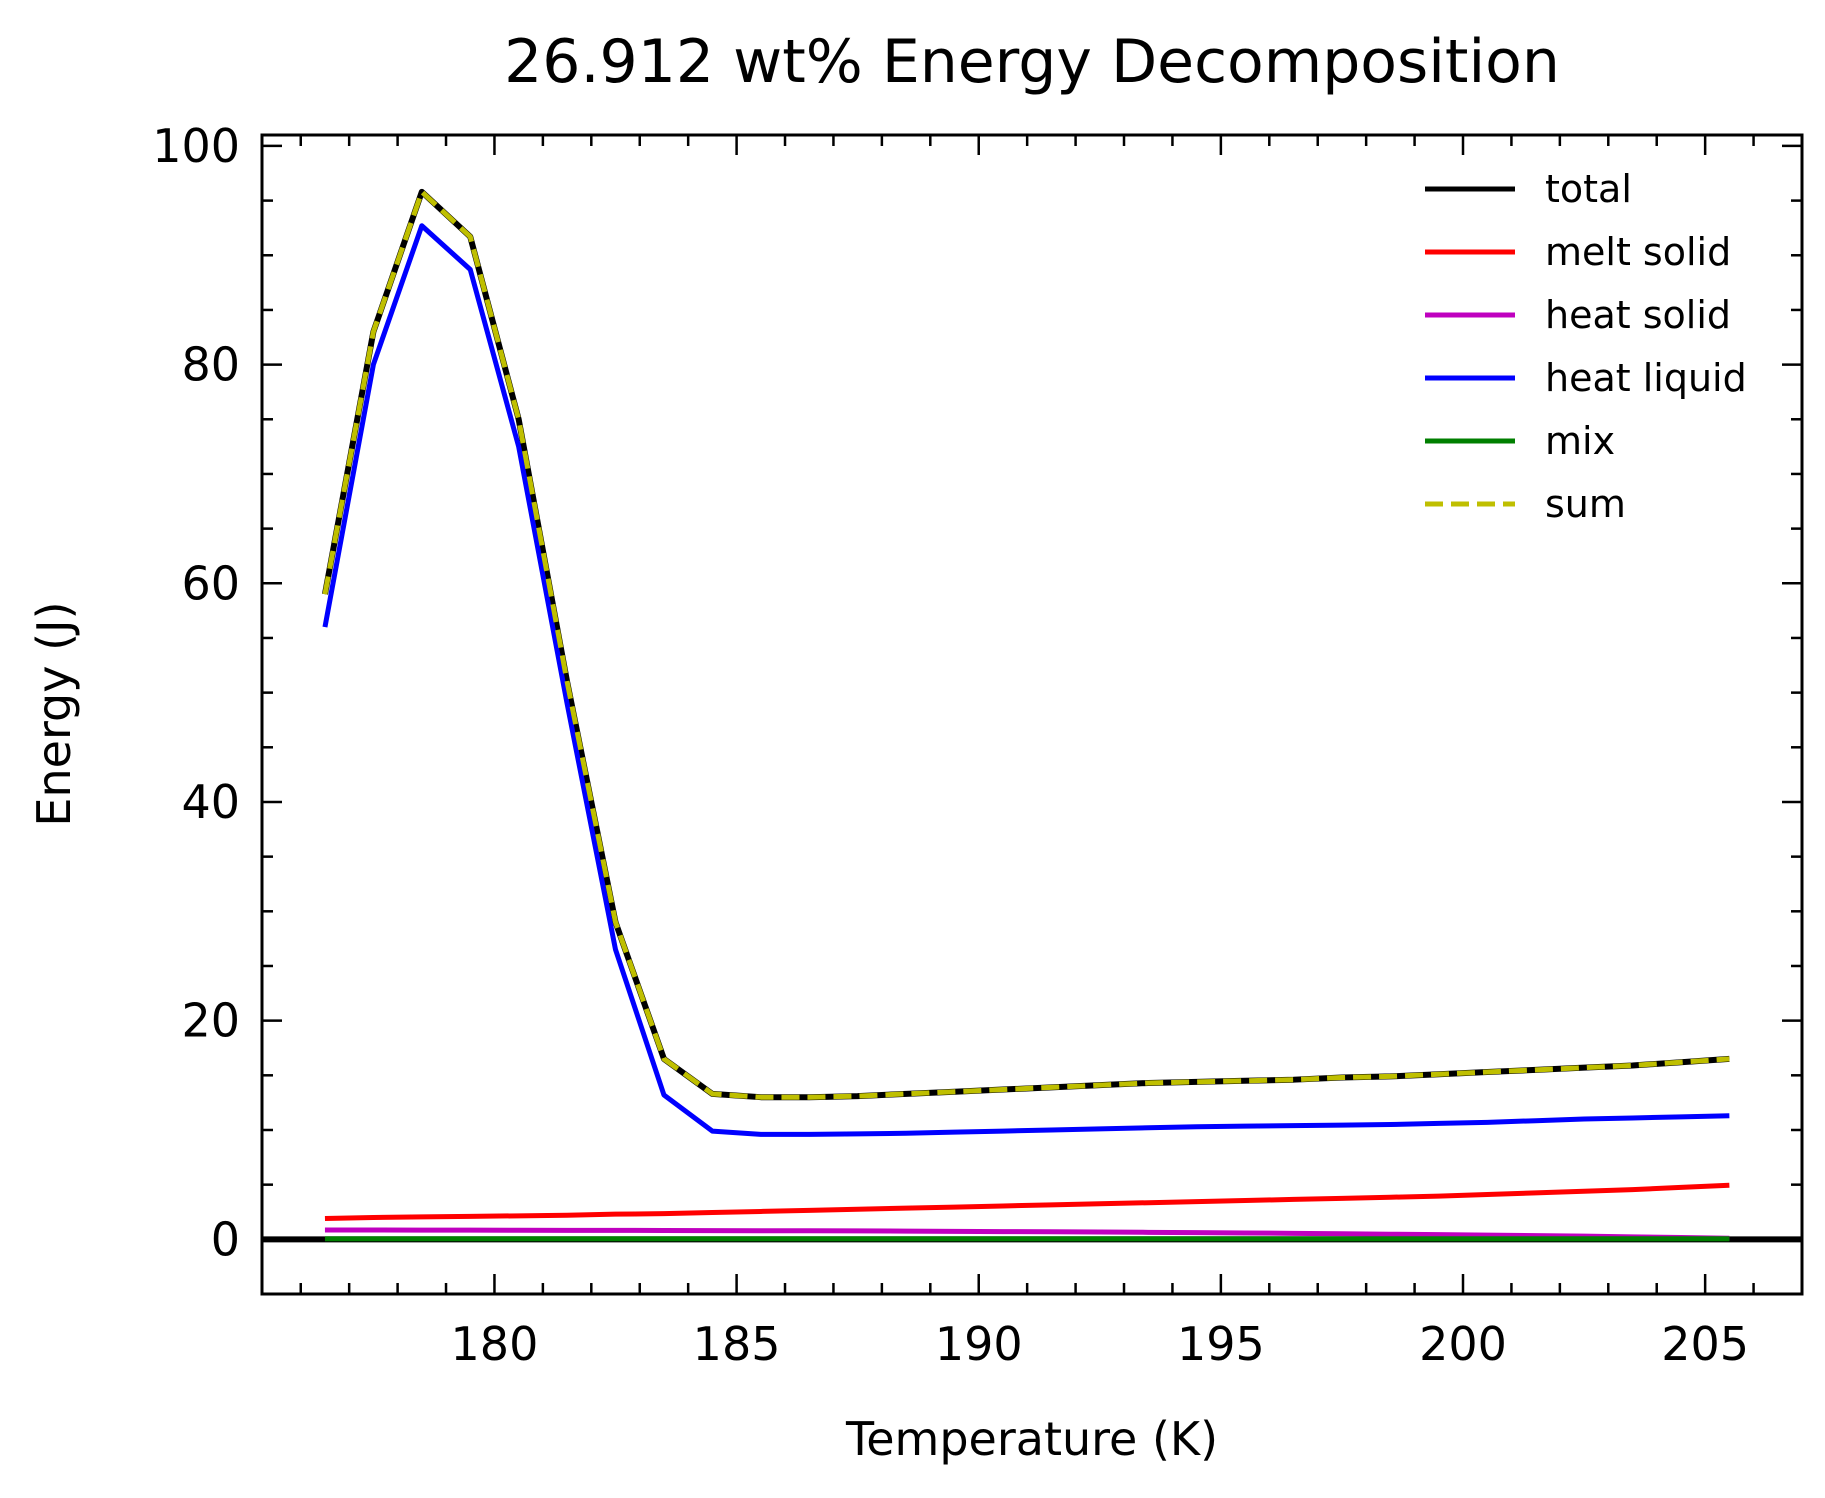  What do you see at coordinates (1585, 504) in the screenshot?
I see `legend-label-sum: sum` at bounding box center [1585, 504].